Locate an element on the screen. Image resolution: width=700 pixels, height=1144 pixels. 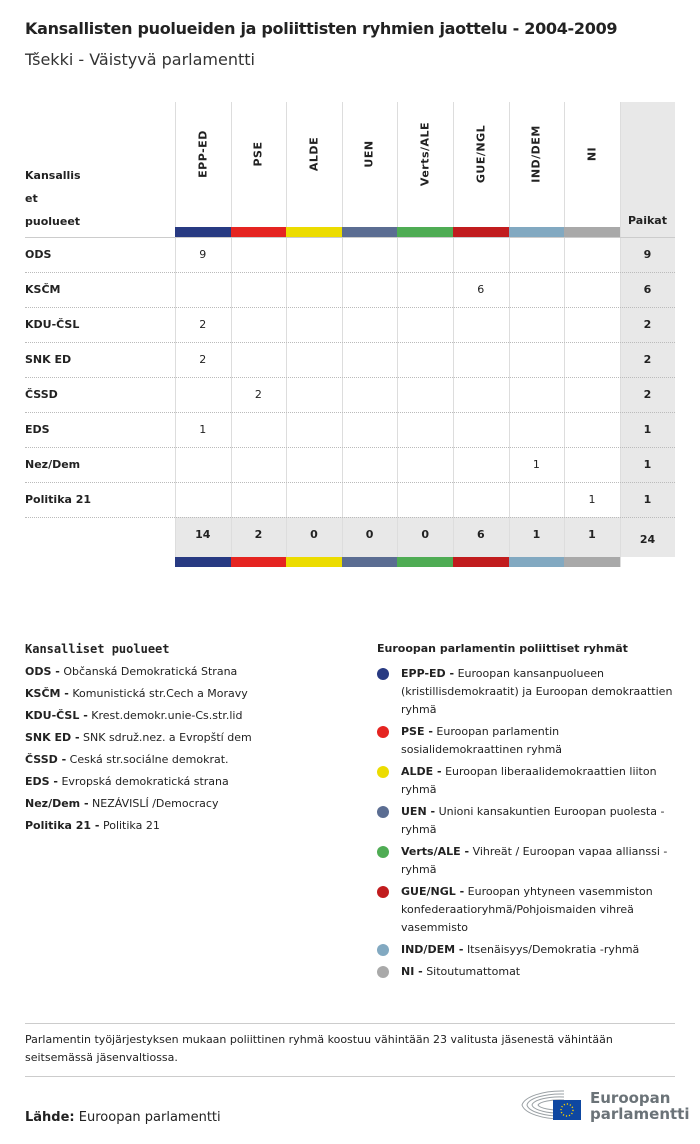
group-full-name: Sitoutumattomat is located at coordinates (473, 971).